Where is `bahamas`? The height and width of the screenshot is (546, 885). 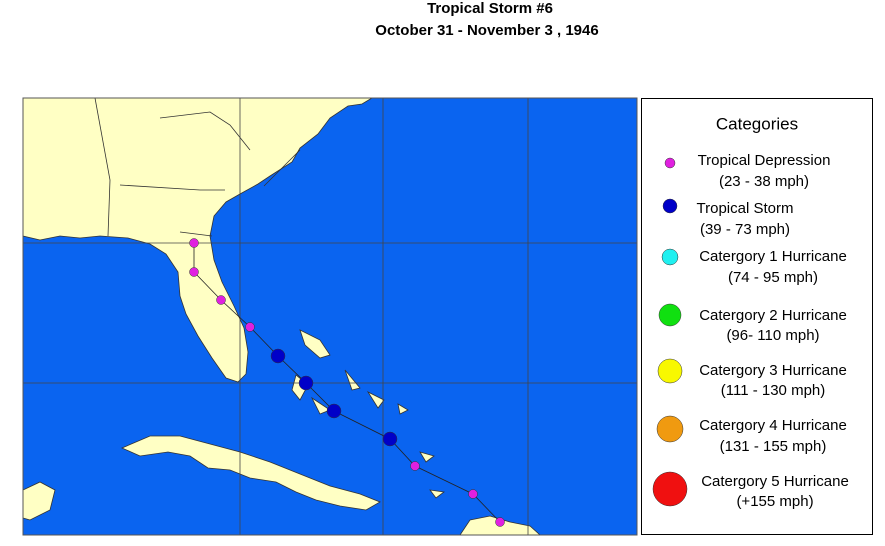
bahamas is located at coordinates (368, 414).